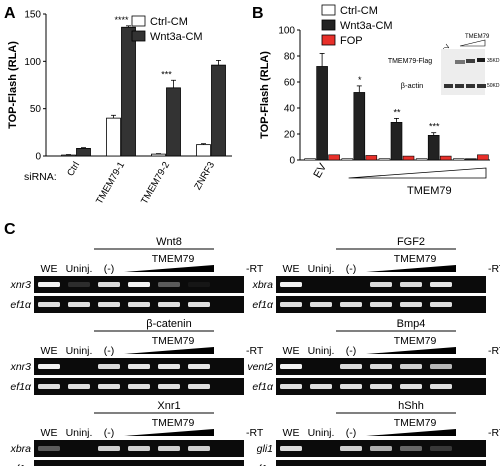 The height and width of the screenshot is (471, 500). Describe the element at coordinates (411, 406) in the screenshot. I see `gel-factor-label: hShh` at that location.